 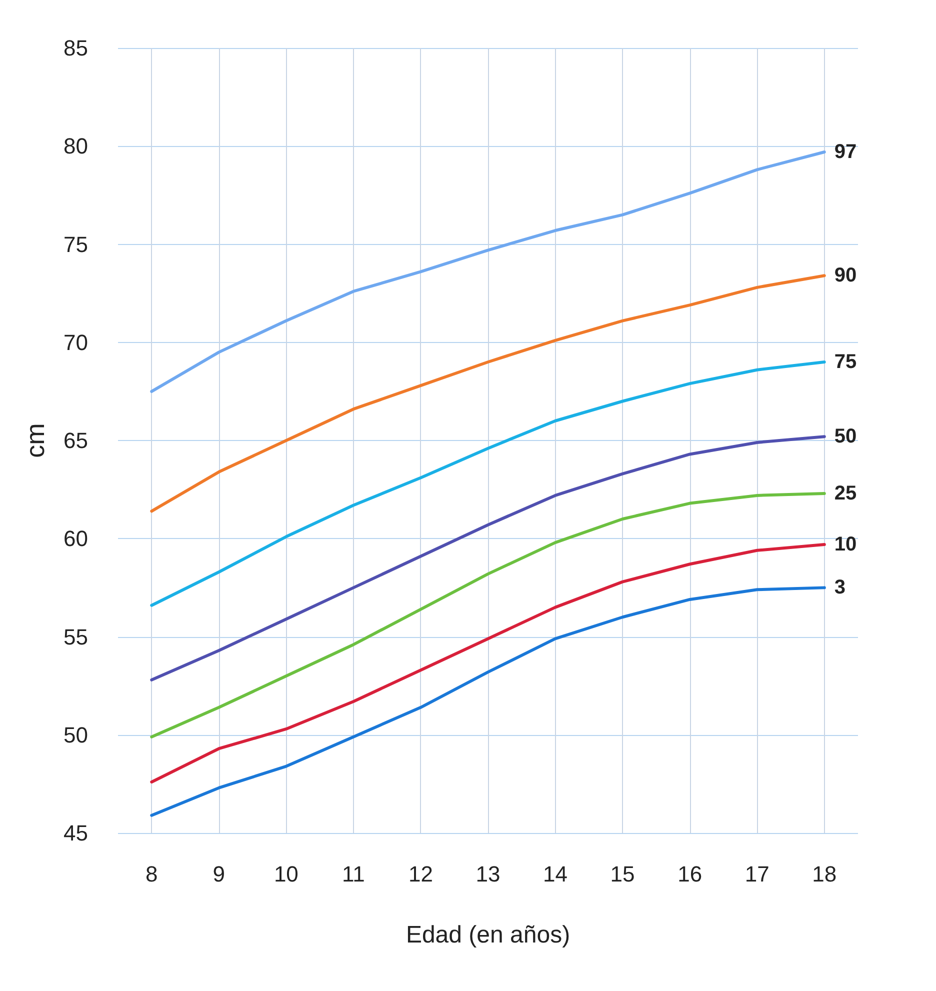 What do you see at coordinates (488, 935) in the screenshot?
I see `x-axis-title: Edad (en años)` at bounding box center [488, 935].